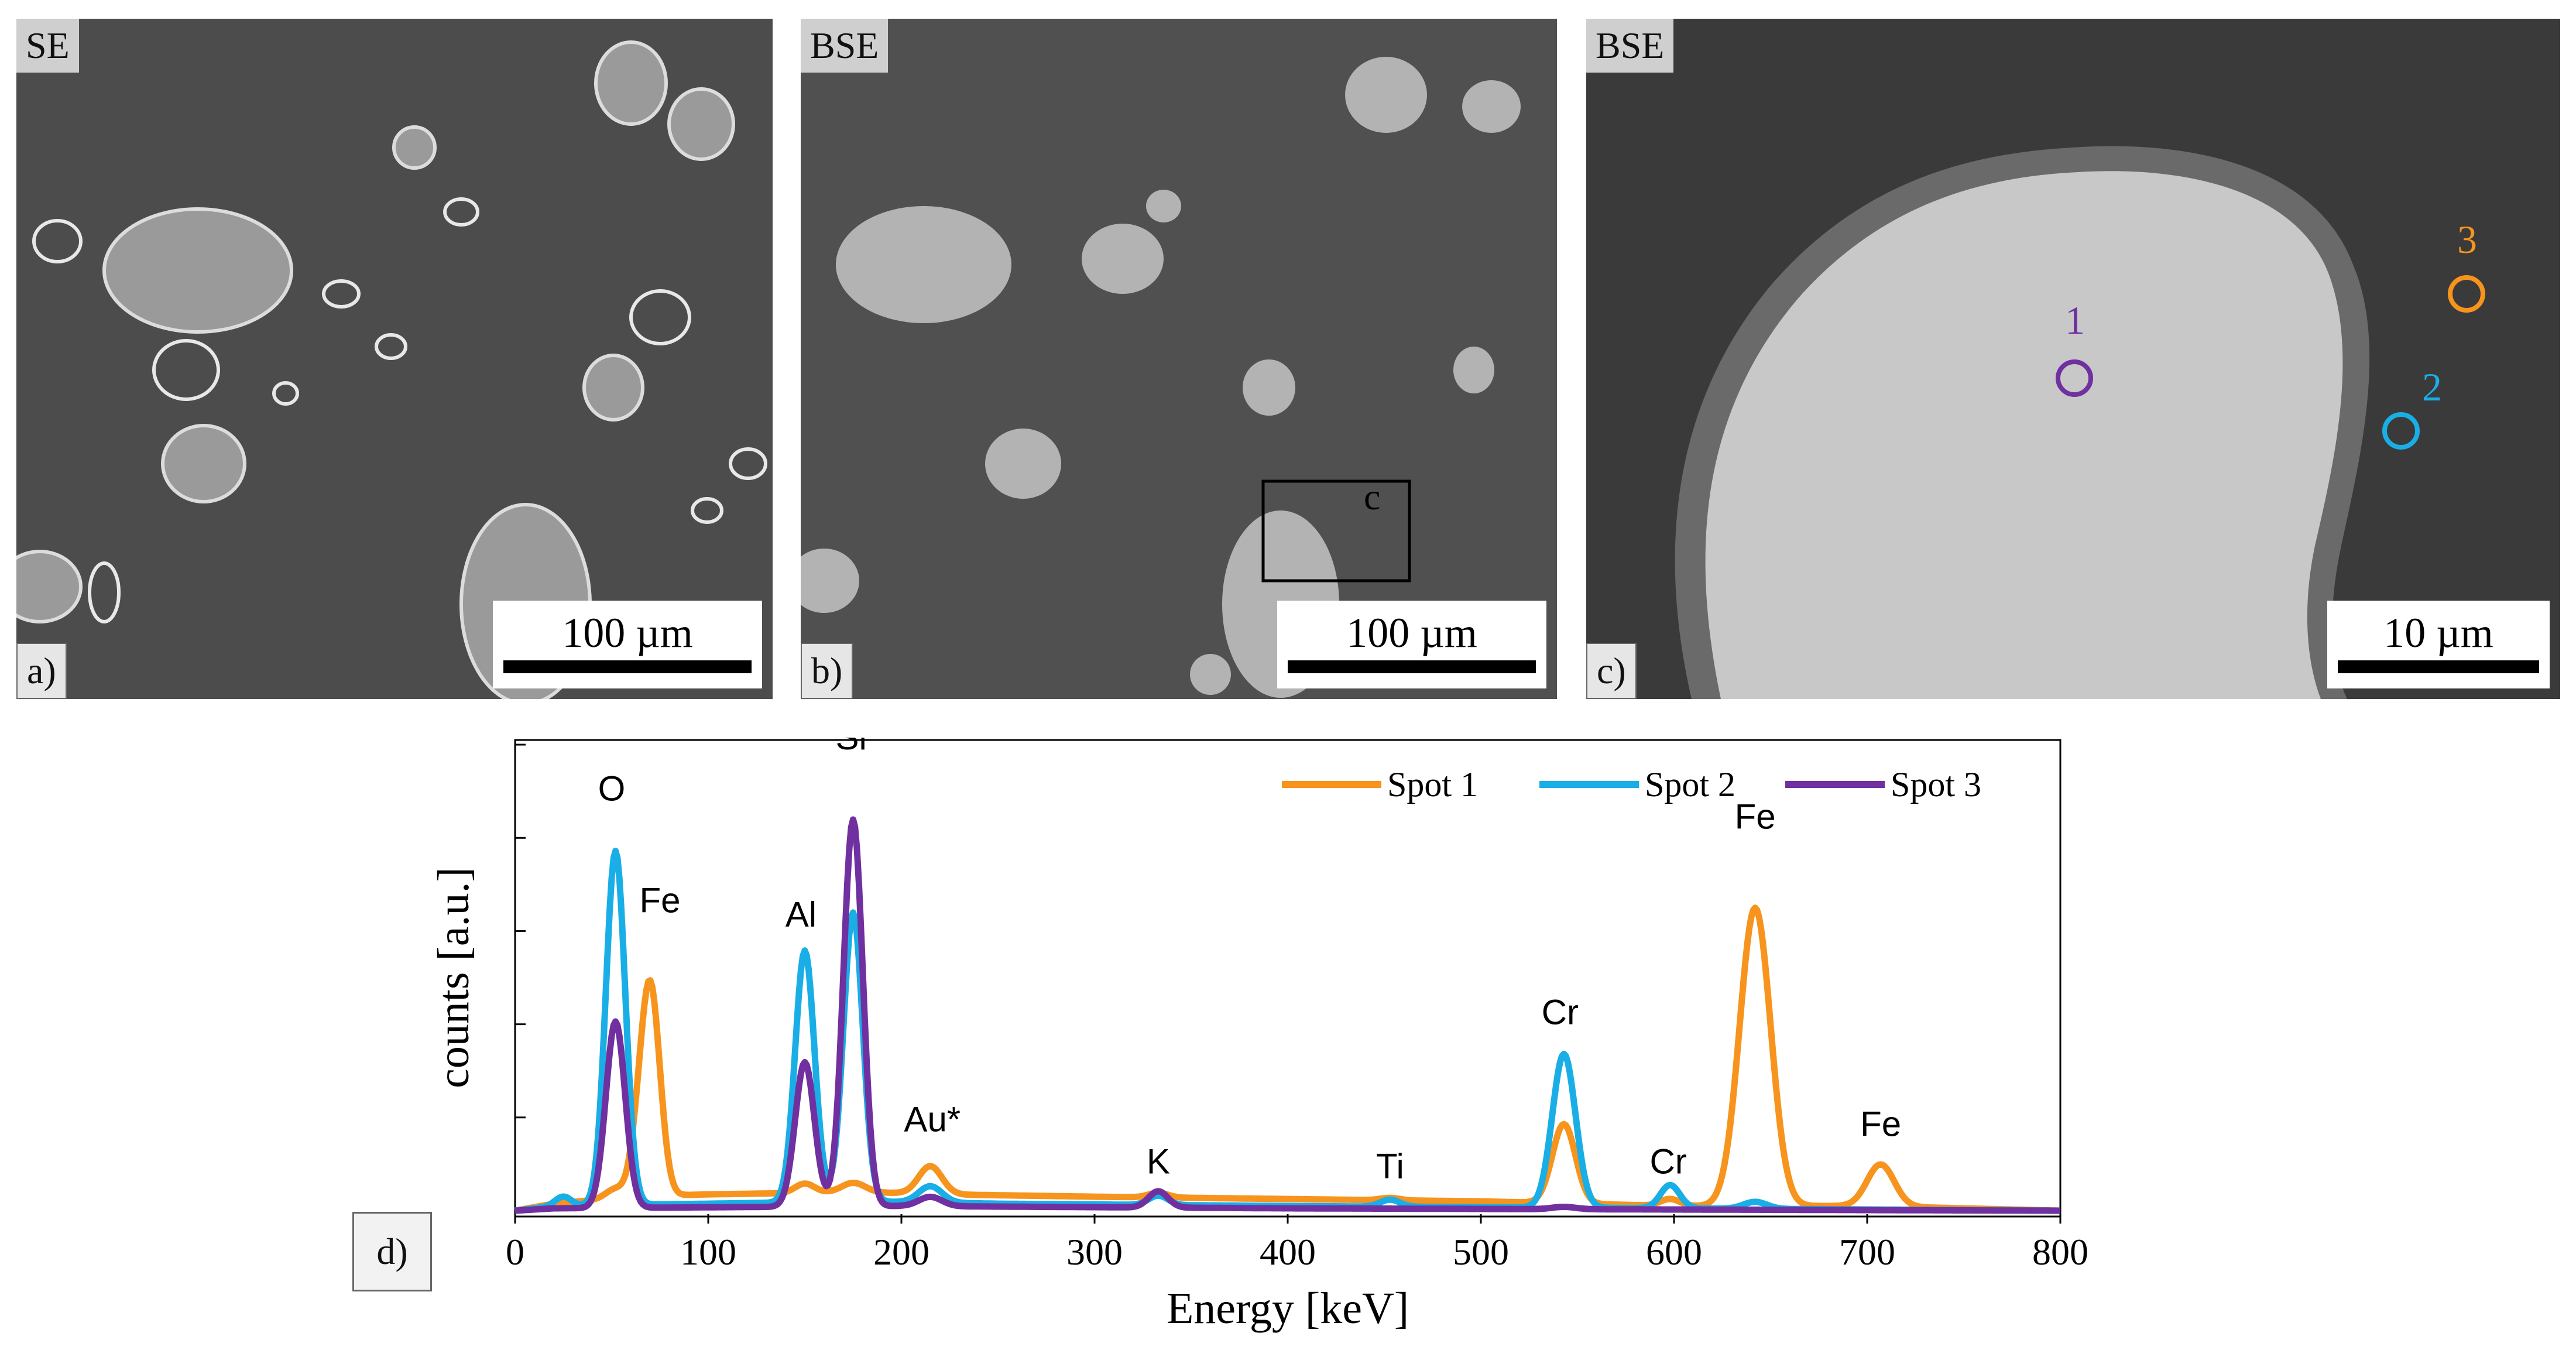  I want to click on peak-label: K, so click(1159, 1162).